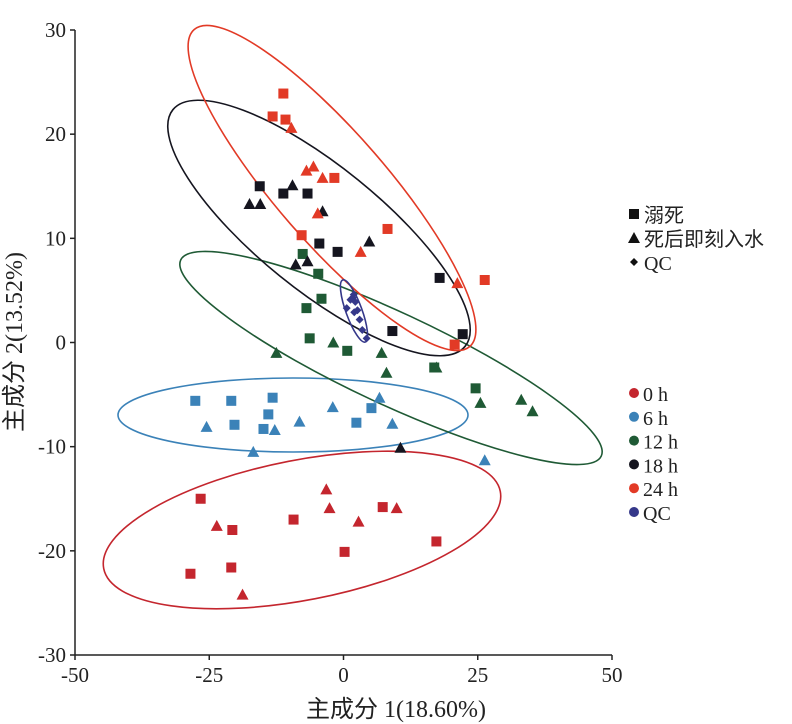 The width and height of the screenshot is (792, 724). Describe the element at coordinates (660, 443) in the screenshot. I see `legend-label: 12 h` at that location.